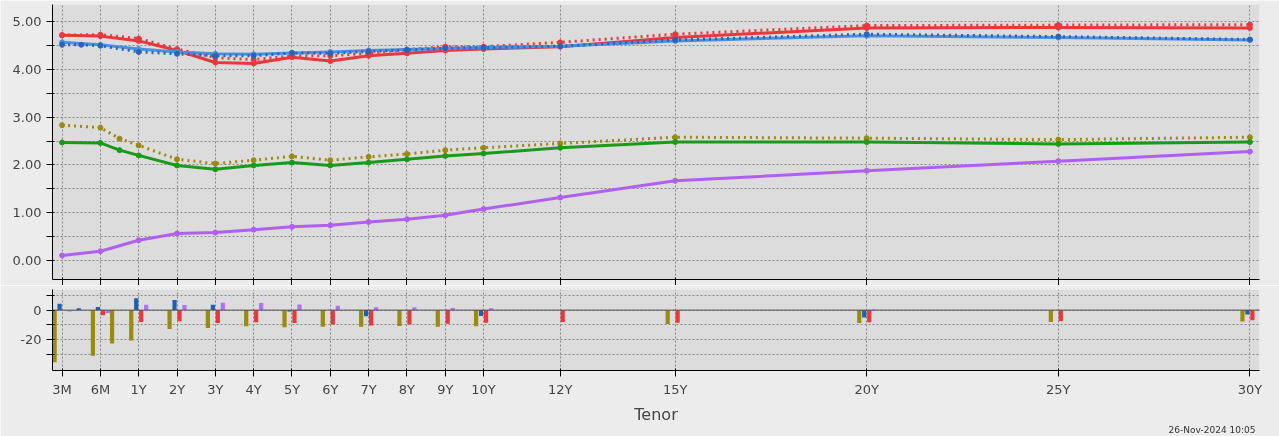 The height and width of the screenshot is (436, 1279). I want to click on x-tick-label: 4Y, so click(253, 389).